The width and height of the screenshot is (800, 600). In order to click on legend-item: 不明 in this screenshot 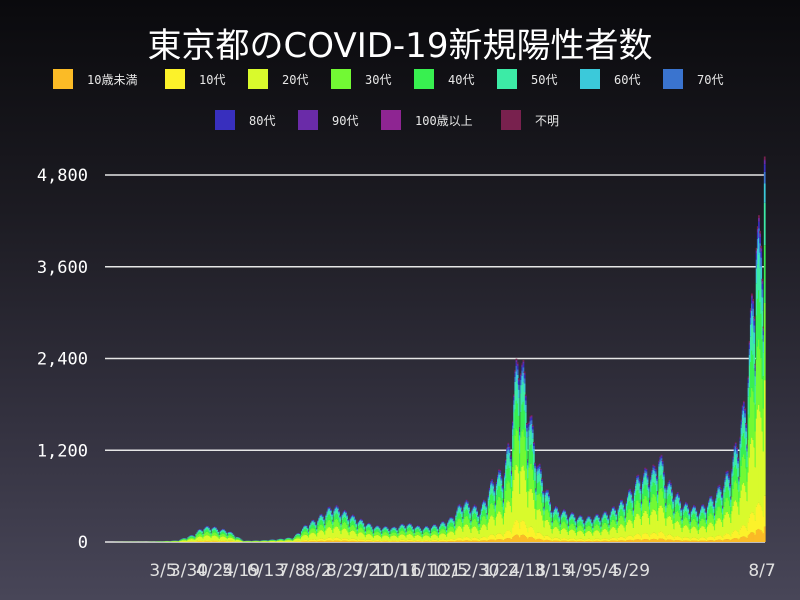, I will do `click(530, 120)`.